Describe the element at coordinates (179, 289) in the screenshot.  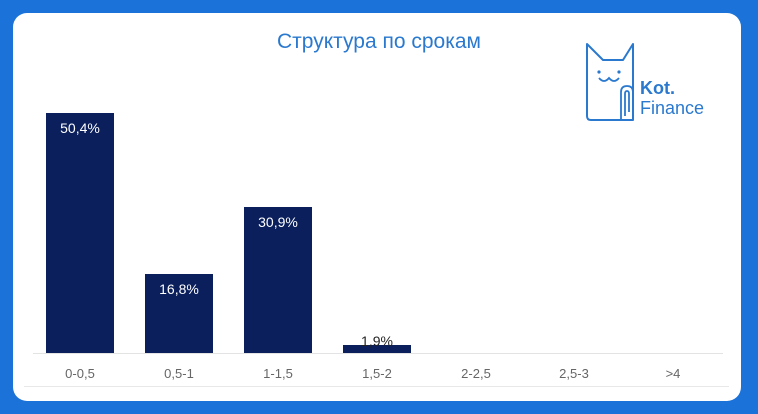
I see `bar-label-1: 16,8%` at that location.